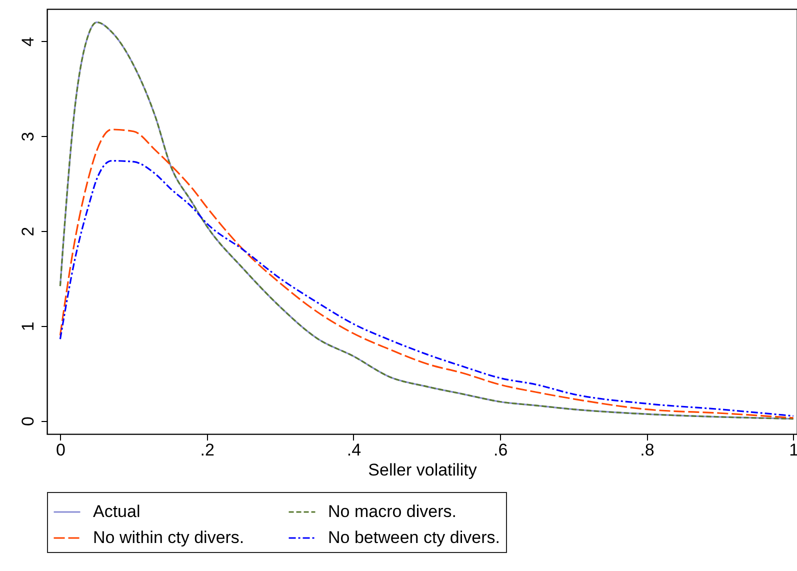 This screenshot has width=797, height=571. Describe the element at coordinates (61, 450) in the screenshot. I see `x-tick-label: 0` at that location.